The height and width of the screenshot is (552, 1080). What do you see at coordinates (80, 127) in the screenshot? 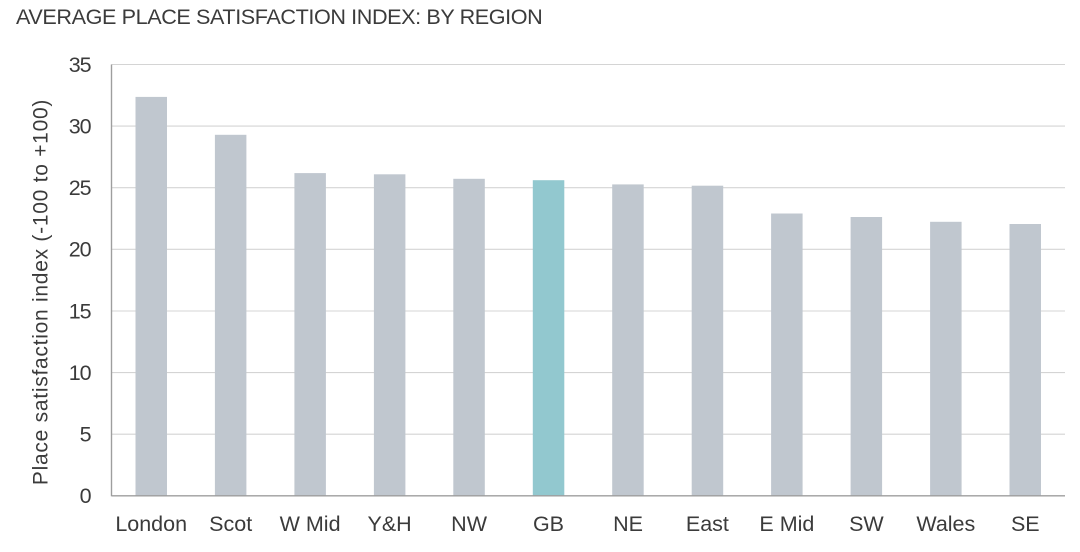
I see `svg-text: 30` at bounding box center [80, 127].